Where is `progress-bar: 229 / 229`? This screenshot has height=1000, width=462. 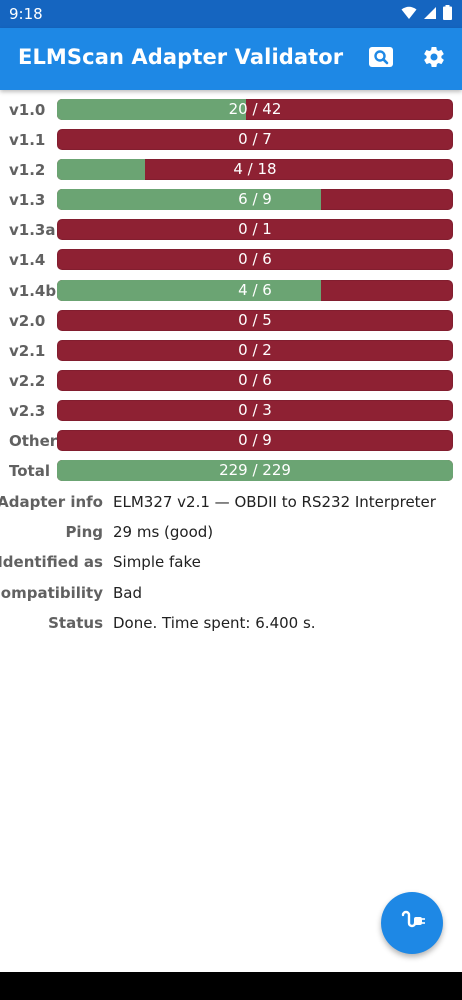
progress-bar: 229 / 229 is located at coordinates (255, 471).